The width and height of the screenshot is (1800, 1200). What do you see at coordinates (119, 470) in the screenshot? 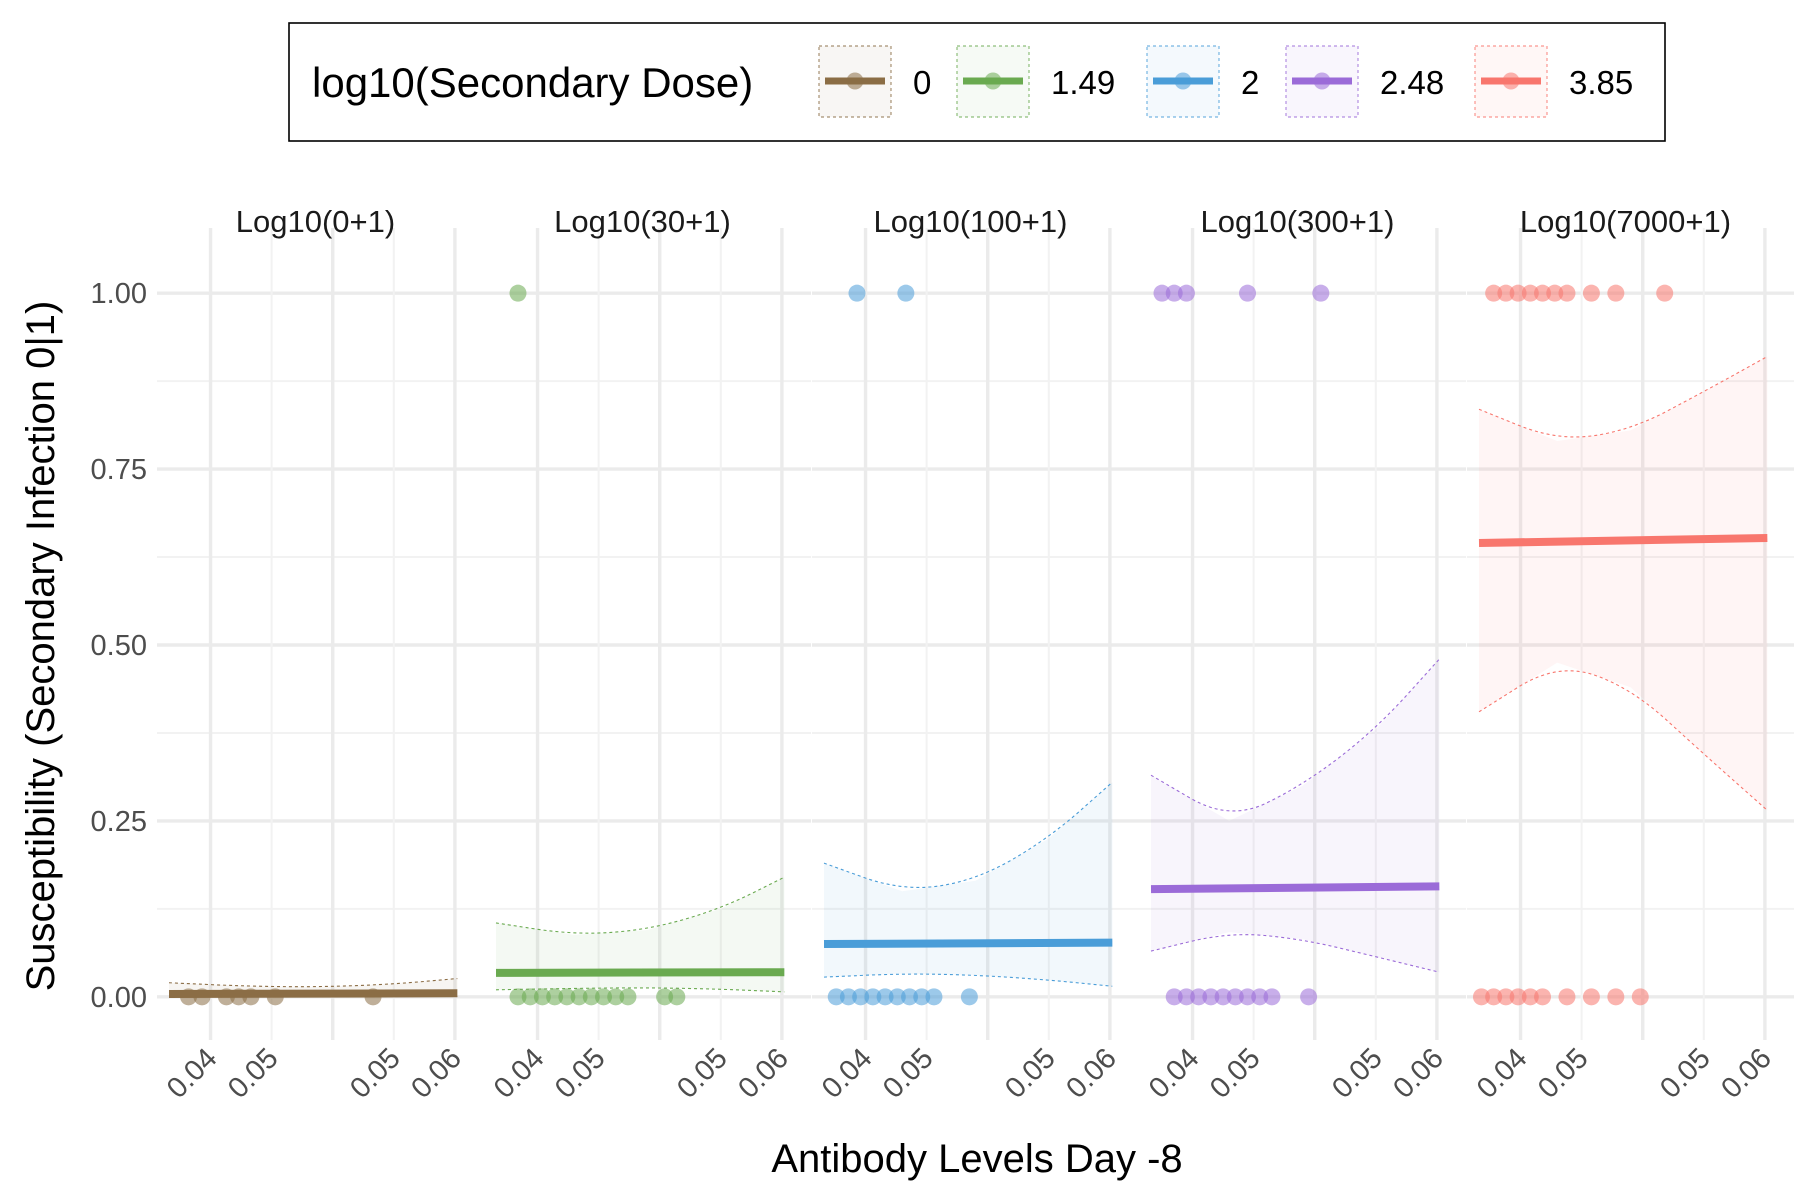
I see `y-tick-label: 0.75` at bounding box center [119, 470].